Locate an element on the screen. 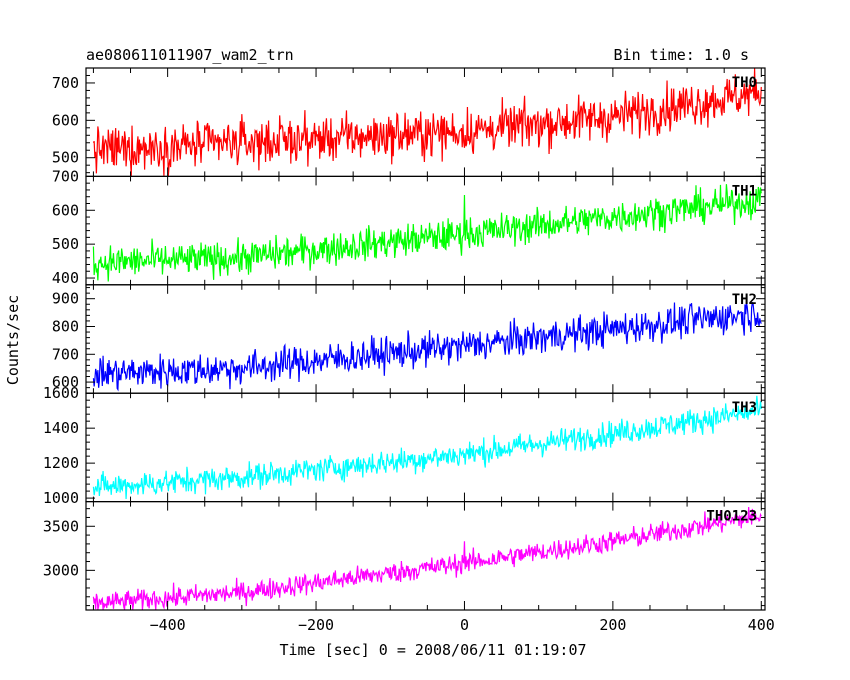 This screenshot has height=680, width=850. y-tick-label: 900 is located at coordinates (65, 299).